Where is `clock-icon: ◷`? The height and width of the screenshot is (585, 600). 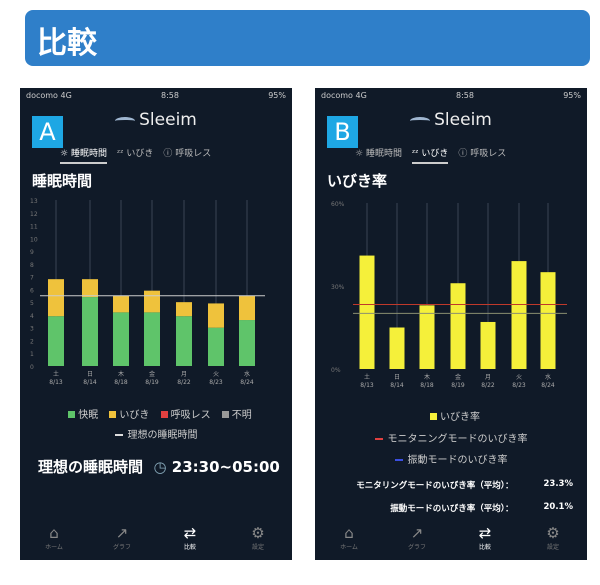 clock-icon: ◷ is located at coordinates (160, 467).